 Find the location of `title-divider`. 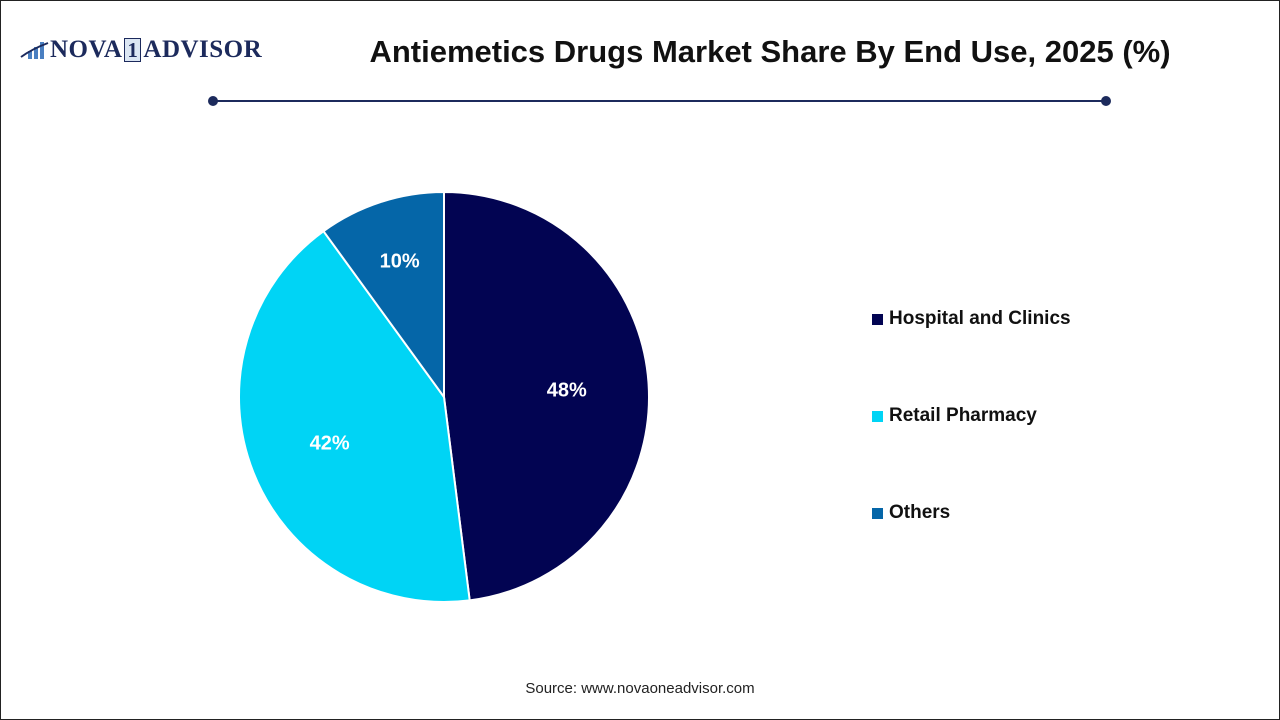

title-divider is located at coordinates (659, 101).